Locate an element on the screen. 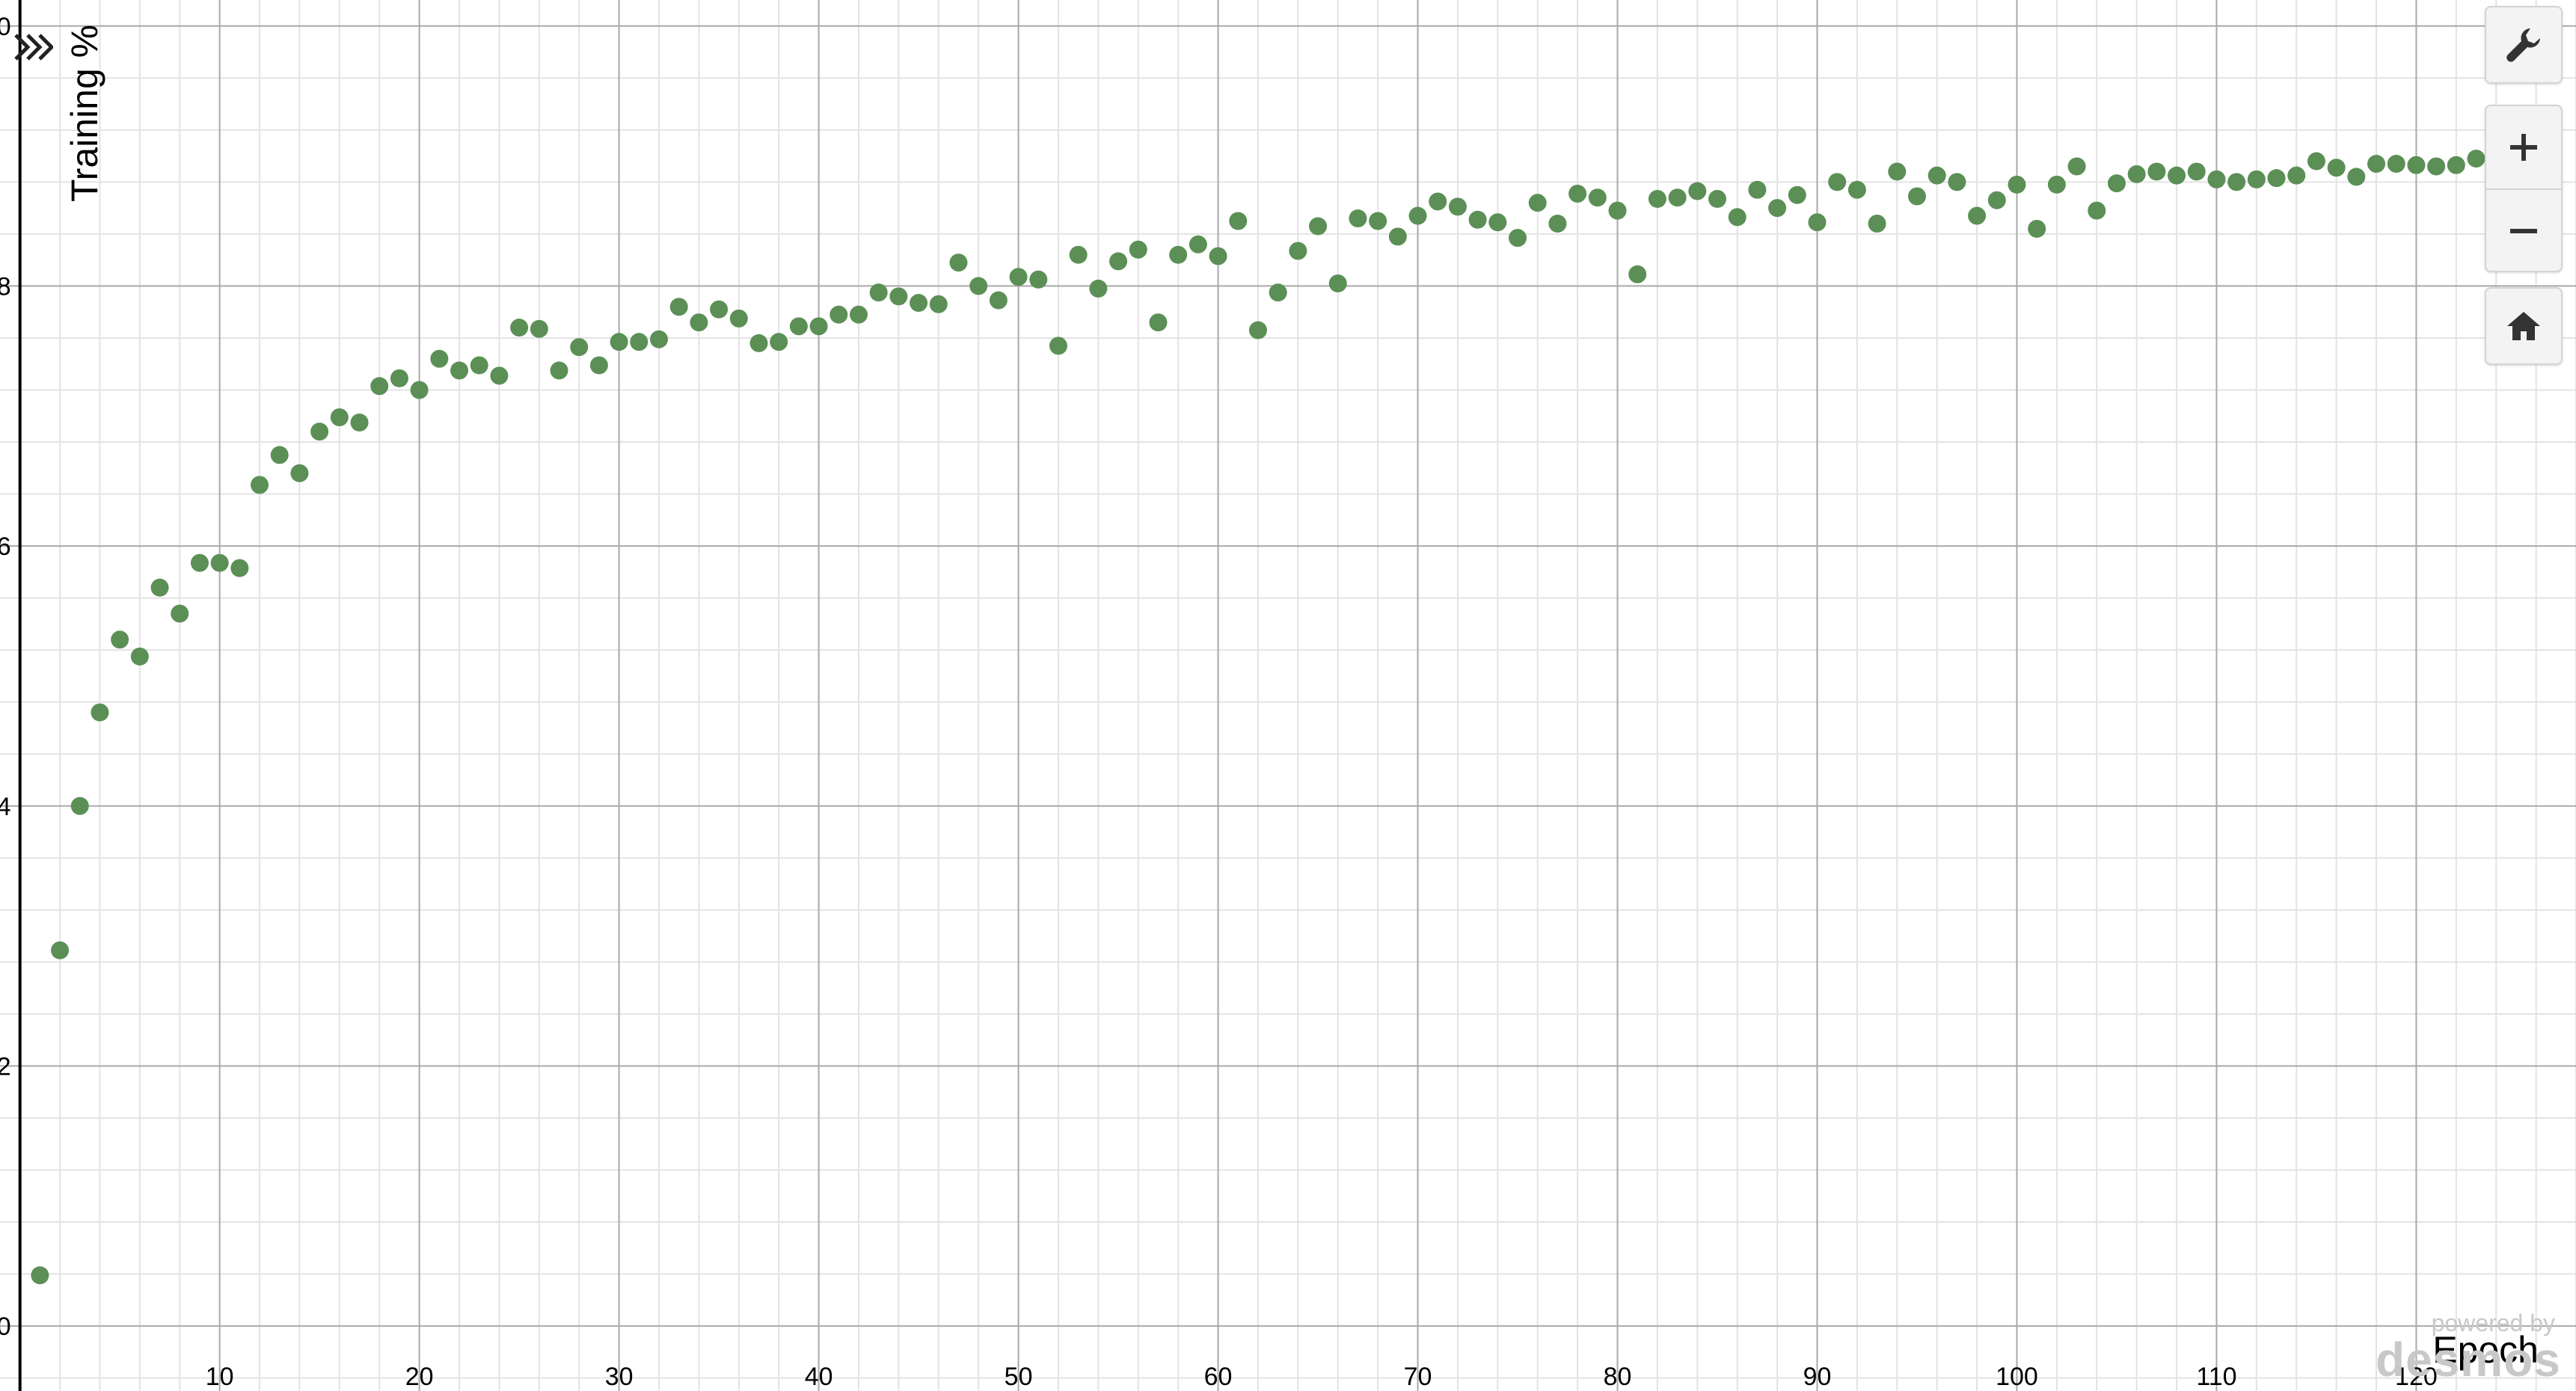 Image resolution: width=2576 pixels, height=1391 pixels. x-tick-label: 50 is located at coordinates (1019, 1377).